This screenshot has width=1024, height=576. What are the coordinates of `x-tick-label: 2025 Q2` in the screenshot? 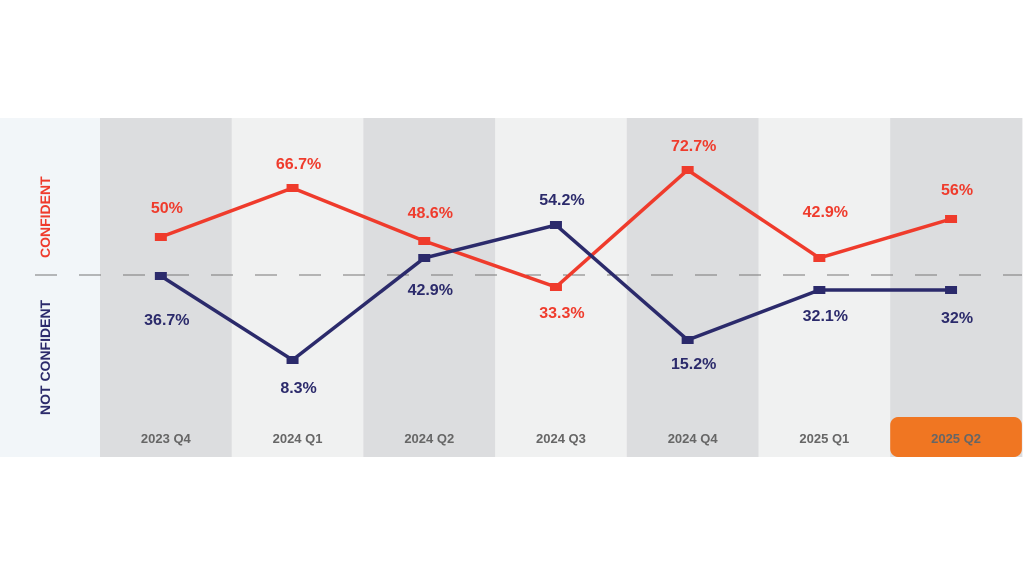 It's located at (956, 438).